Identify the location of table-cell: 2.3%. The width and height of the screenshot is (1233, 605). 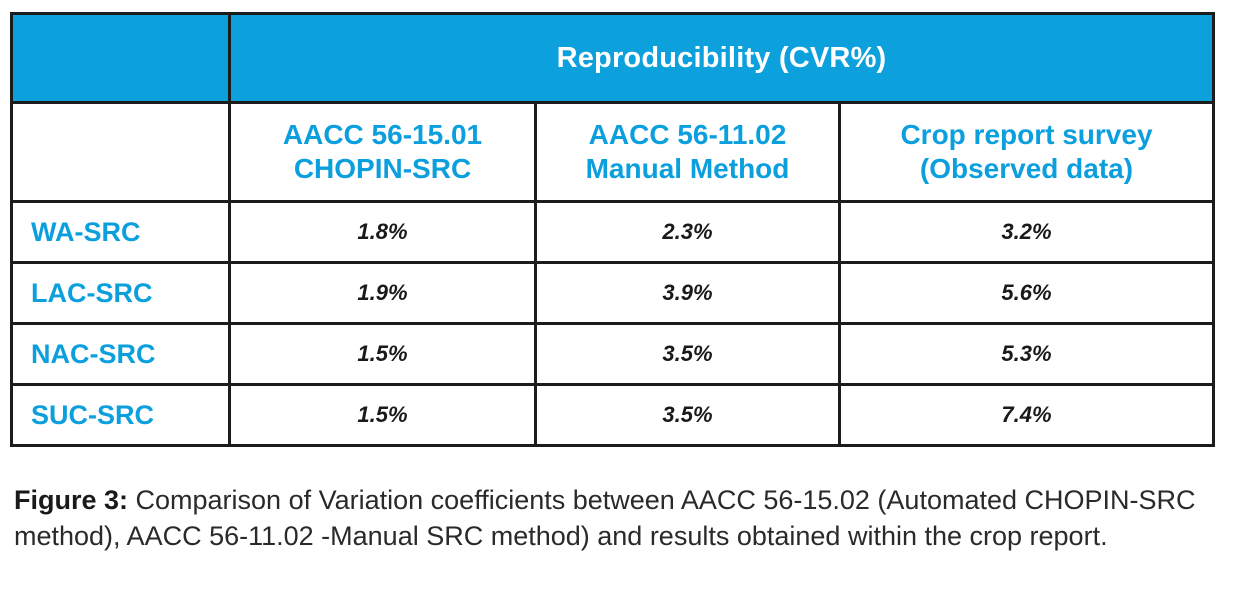
(687, 232).